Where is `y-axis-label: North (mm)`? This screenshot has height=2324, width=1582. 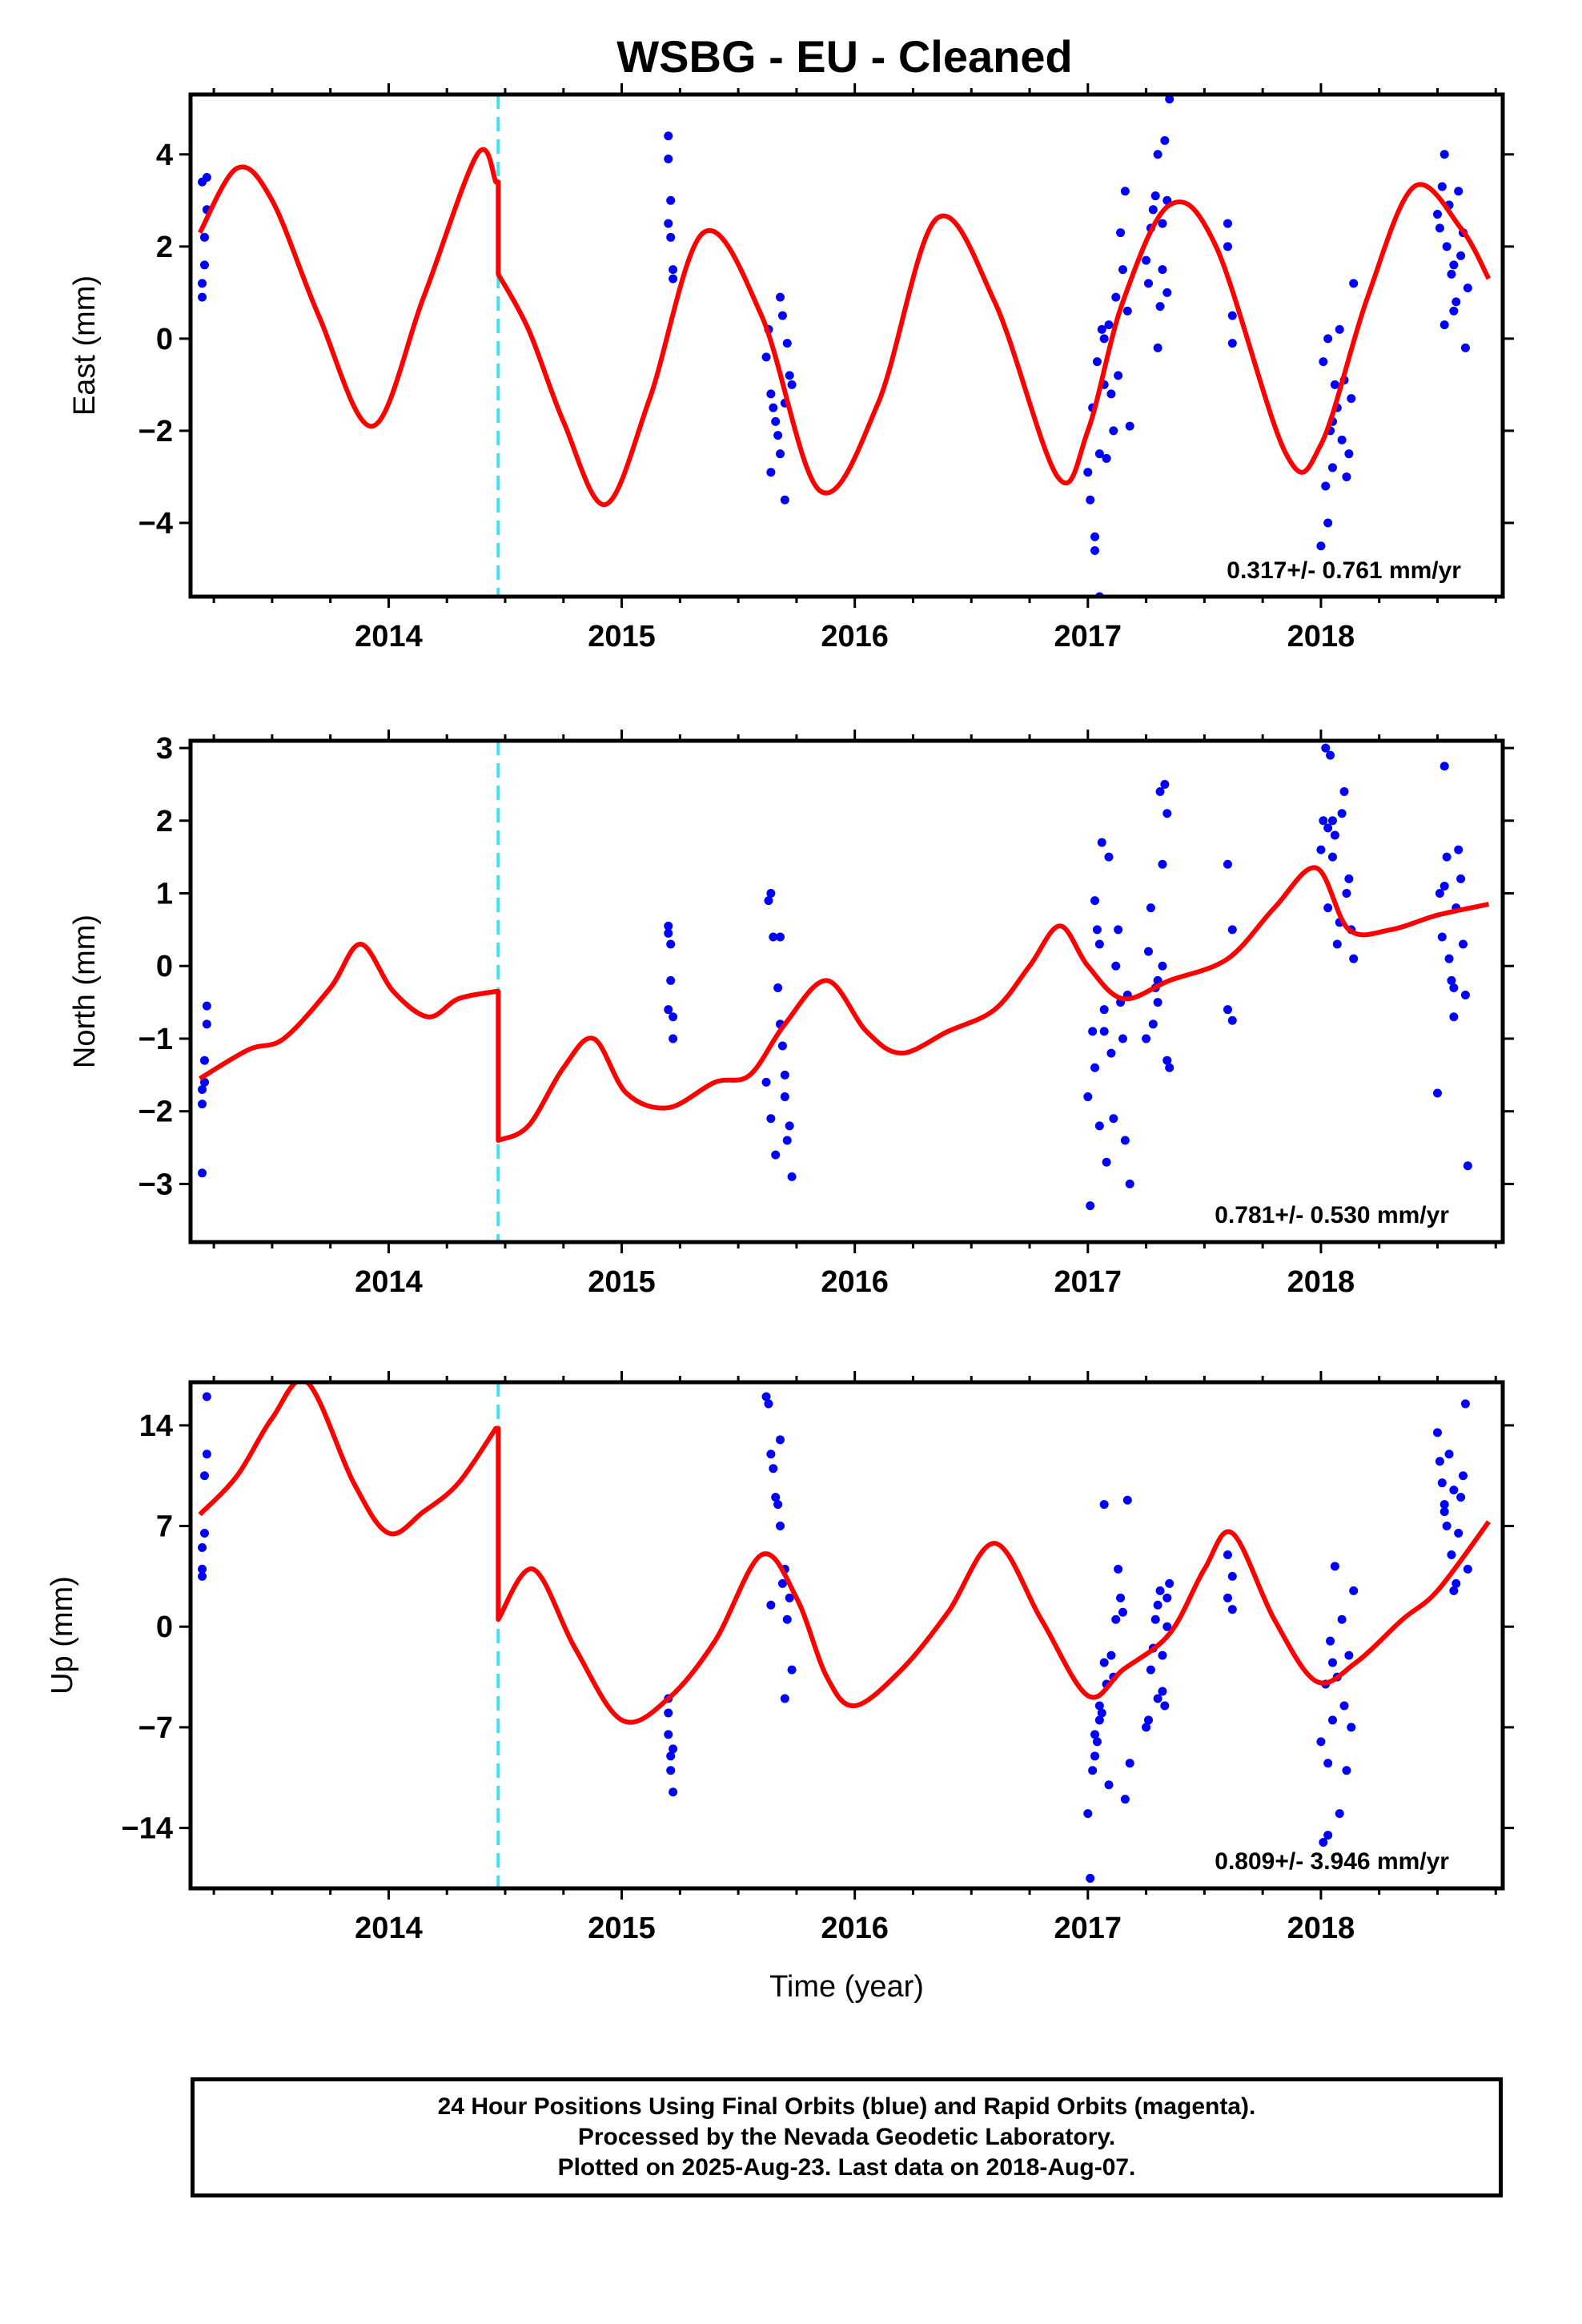 y-axis-label: North (mm) is located at coordinates (85, 991).